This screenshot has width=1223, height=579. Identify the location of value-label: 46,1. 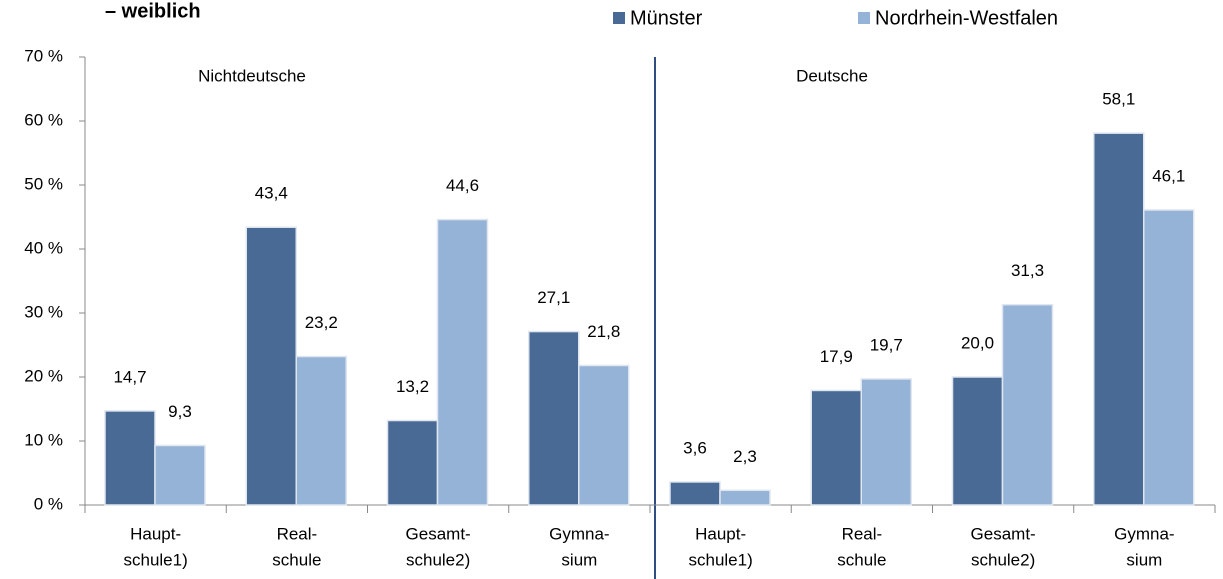
(1168, 175).